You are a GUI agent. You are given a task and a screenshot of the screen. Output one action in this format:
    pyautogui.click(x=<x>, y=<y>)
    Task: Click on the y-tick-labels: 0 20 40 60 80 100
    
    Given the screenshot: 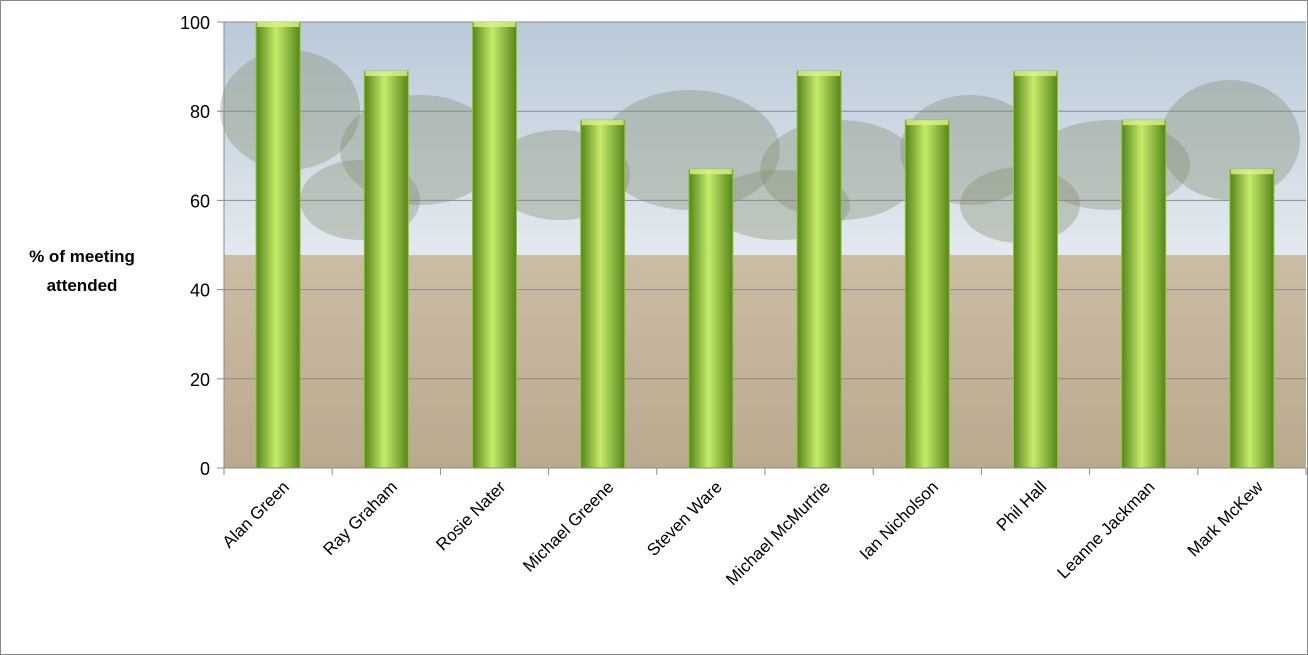 What is the action you would take?
    pyautogui.click(x=195, y=246)
    